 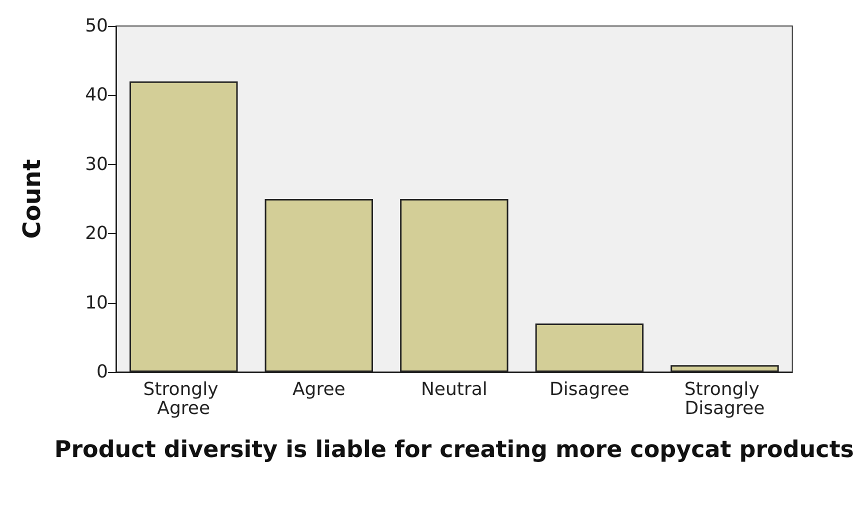 I want to click on x-tick-label: Agree, so click(x=319, y=389).